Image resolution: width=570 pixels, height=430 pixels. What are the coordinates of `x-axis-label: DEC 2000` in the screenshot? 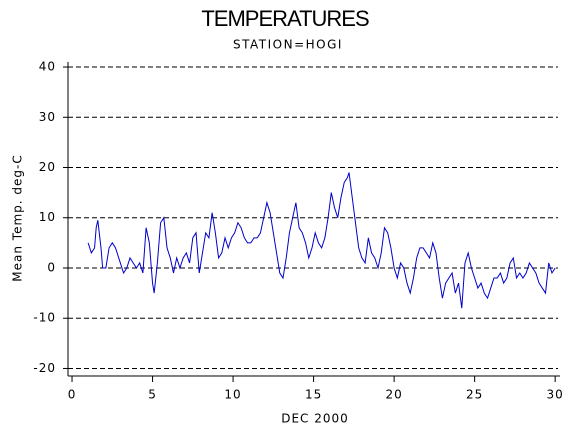 It's located at (315, 419).